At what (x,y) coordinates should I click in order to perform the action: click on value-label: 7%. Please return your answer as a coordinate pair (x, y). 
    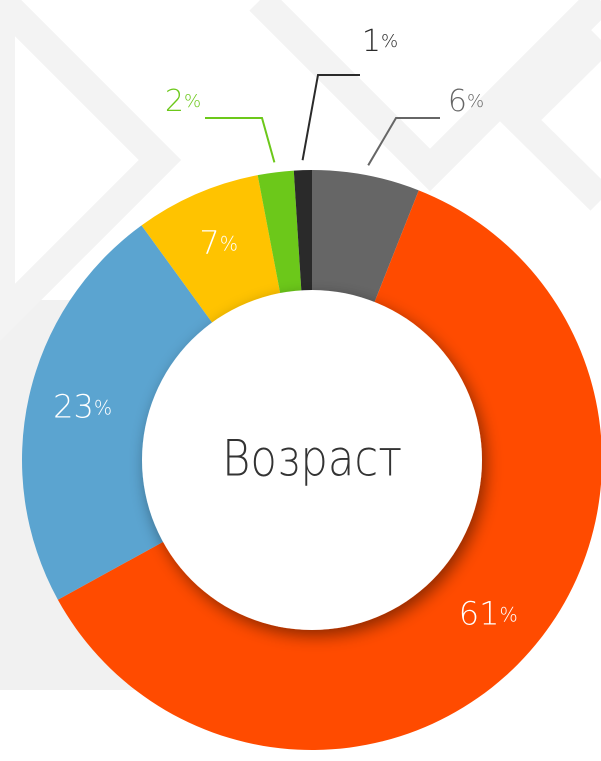
    Looking at the image, I should click on (218, 242).